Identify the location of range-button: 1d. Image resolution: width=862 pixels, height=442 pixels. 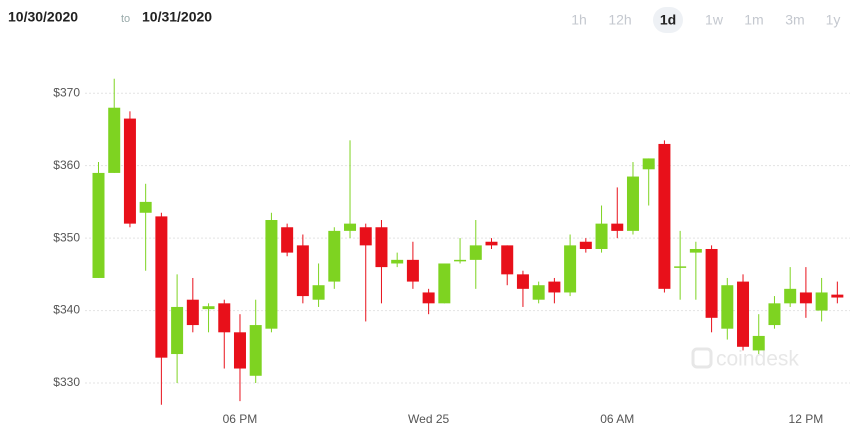
(668, 20).